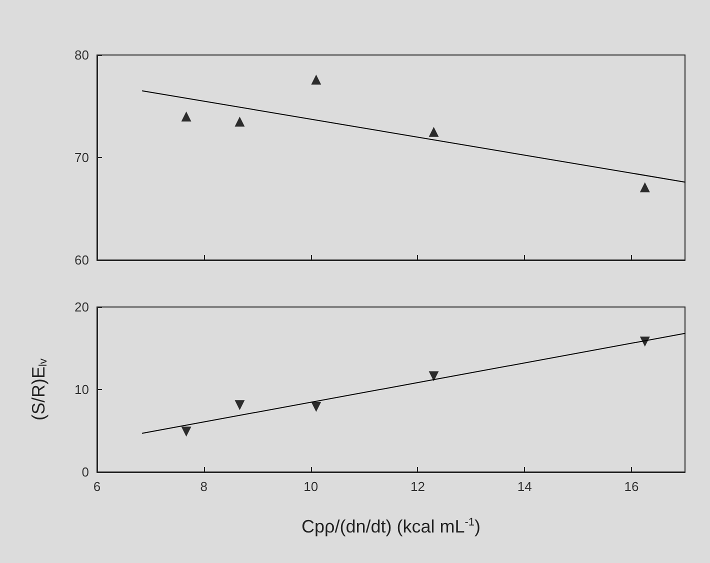 The width and height of the screenshot is (710, 563). What do you see at coordinates (631, 486) in the screenshot?
I see `x-tick-label: 16` at bounding box center [631, 486].